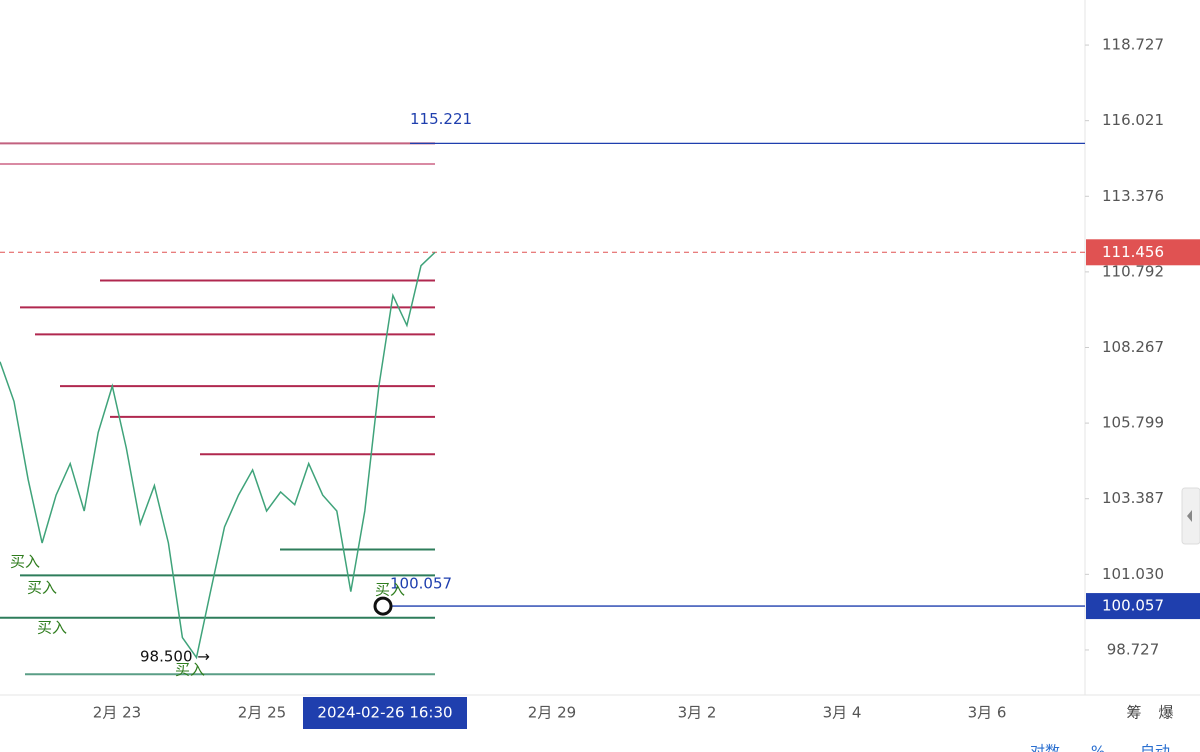 The height and width of the screenshot is (752, 1200). I want to click on handle-arrow, so click(1189, 516).